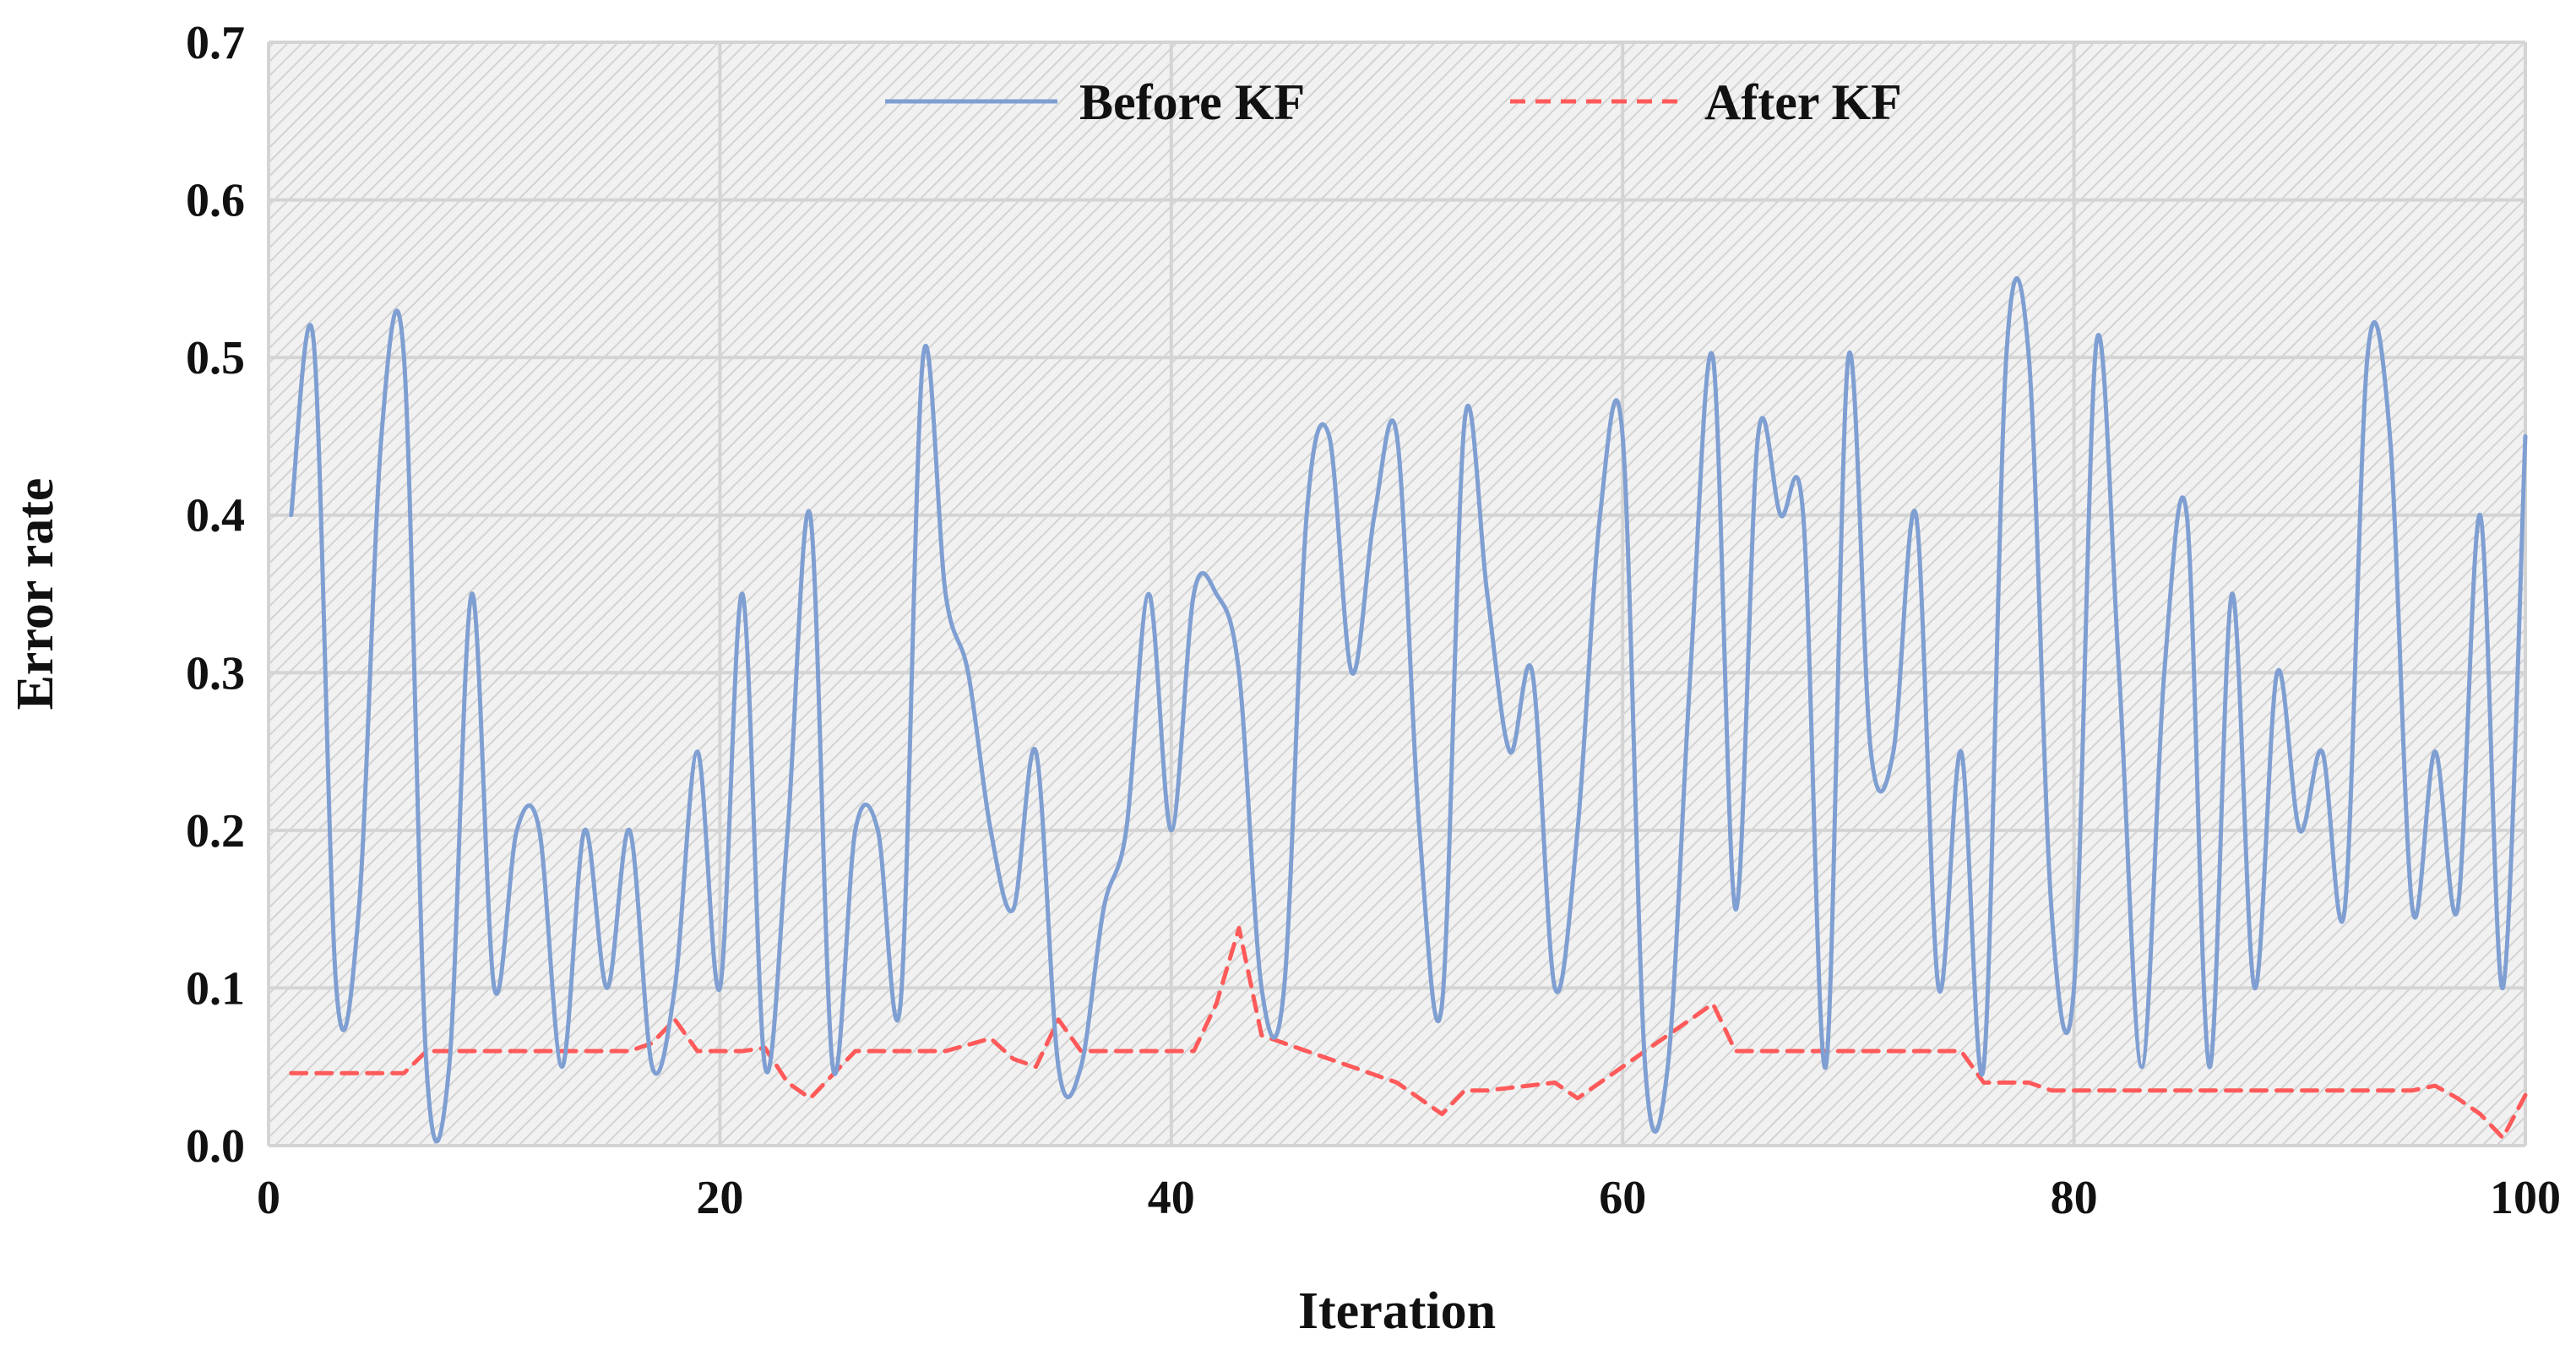 Image resolution: width=2576 pixels, height=1345 pixels. I want to click on y-tick-label: 0.4, so click(215, 516).